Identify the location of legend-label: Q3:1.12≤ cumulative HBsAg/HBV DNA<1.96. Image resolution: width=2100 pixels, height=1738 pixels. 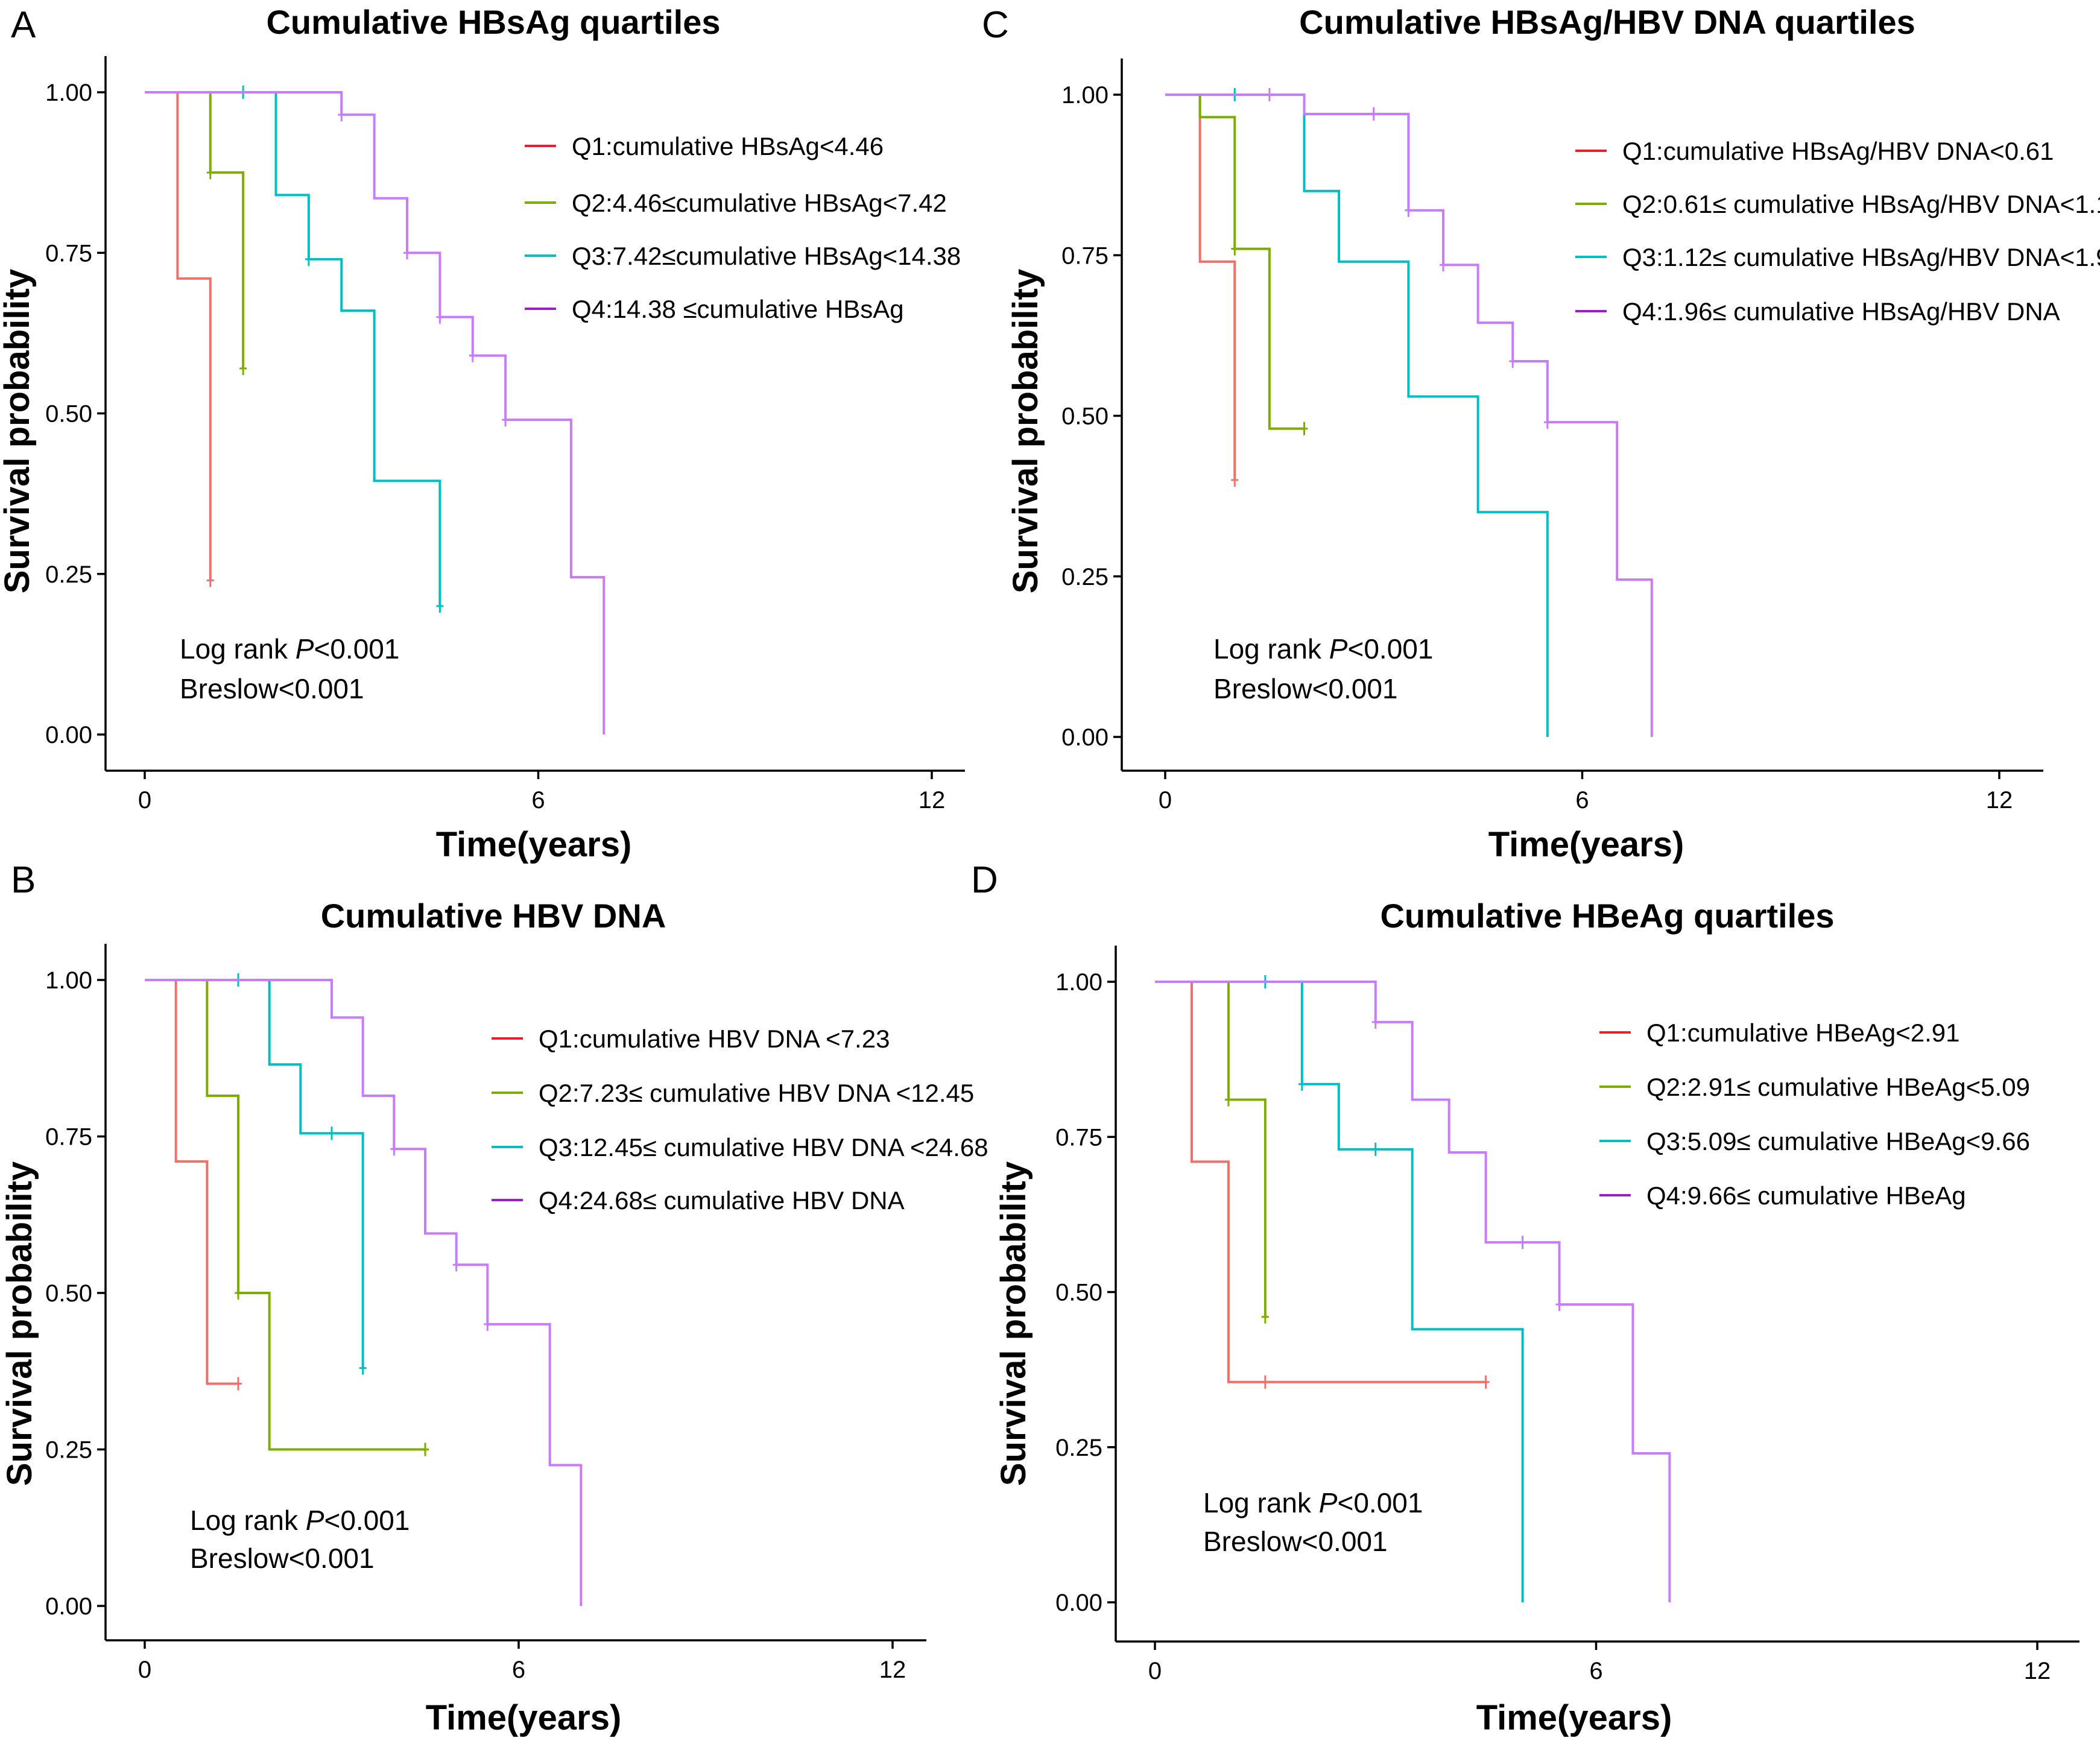
(1861, 257).